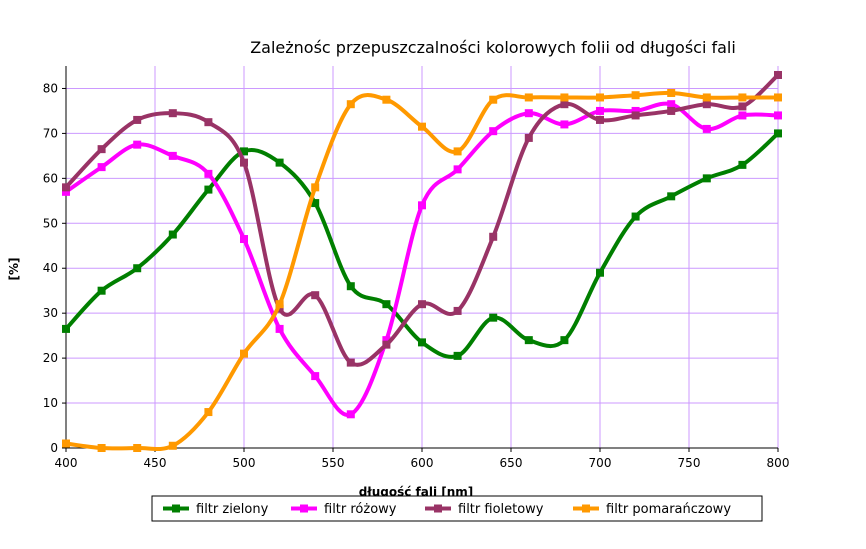 This screenshot has height=549, width=866. I want to click on y-tick-label: 40, so click(50, 268).